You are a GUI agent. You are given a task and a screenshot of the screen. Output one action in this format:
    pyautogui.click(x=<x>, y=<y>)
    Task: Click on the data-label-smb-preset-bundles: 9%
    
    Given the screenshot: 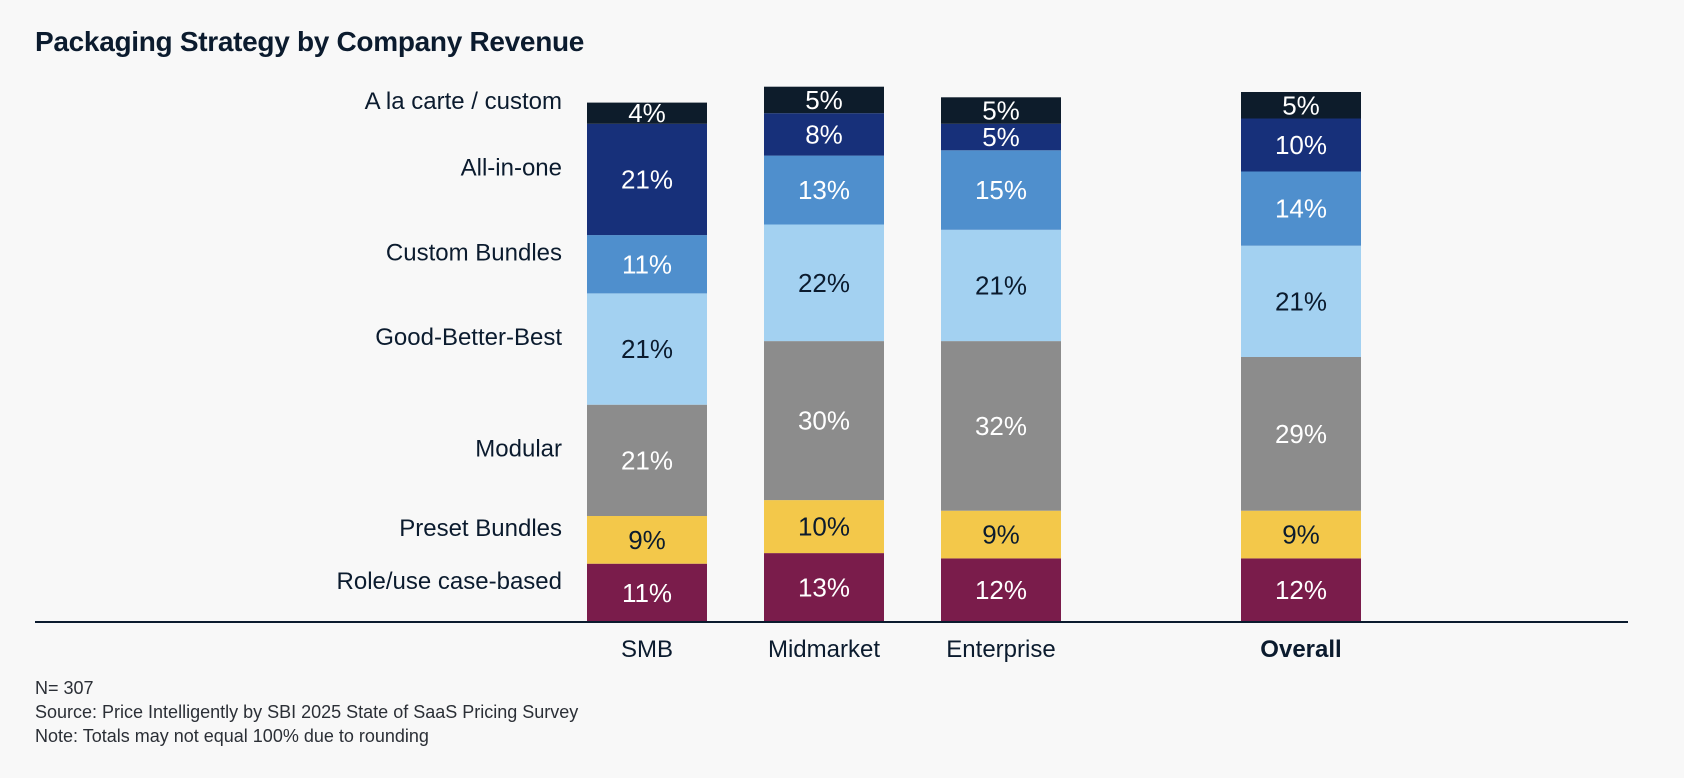 What is the action you would take?
    pyautogui.click(x=647, y=540)
    